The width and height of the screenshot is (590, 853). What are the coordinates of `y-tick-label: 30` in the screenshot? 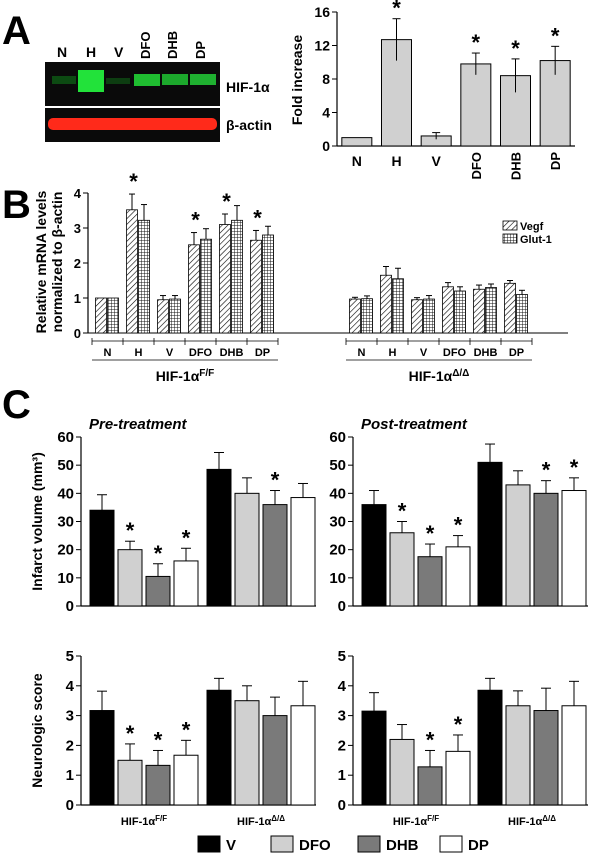 It's located at (65, 522).